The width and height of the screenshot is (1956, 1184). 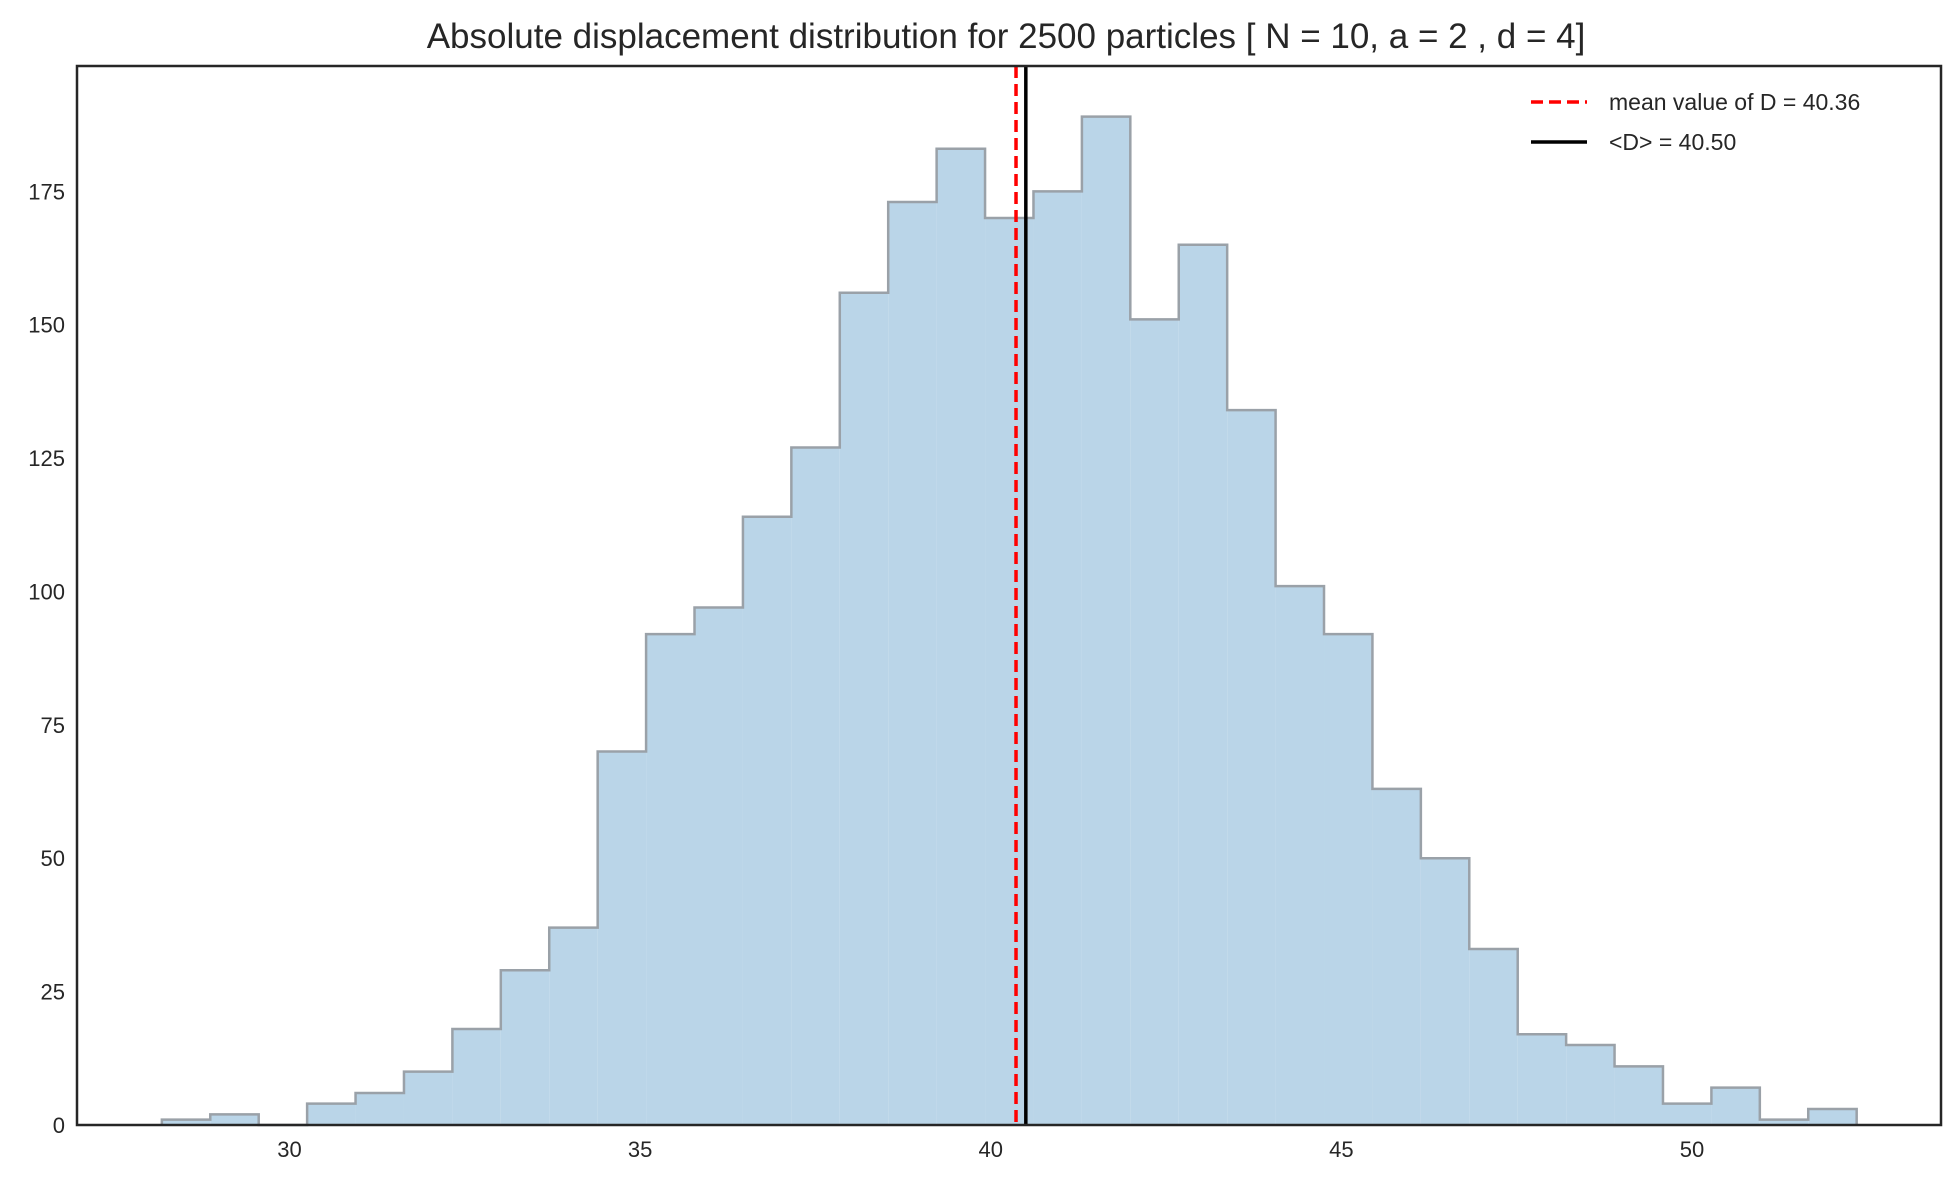 What do you see at coordinates (1692, 1149) in the screenshot?
I see `x-tick-label: 50` at bounding box center [1692, 1149].